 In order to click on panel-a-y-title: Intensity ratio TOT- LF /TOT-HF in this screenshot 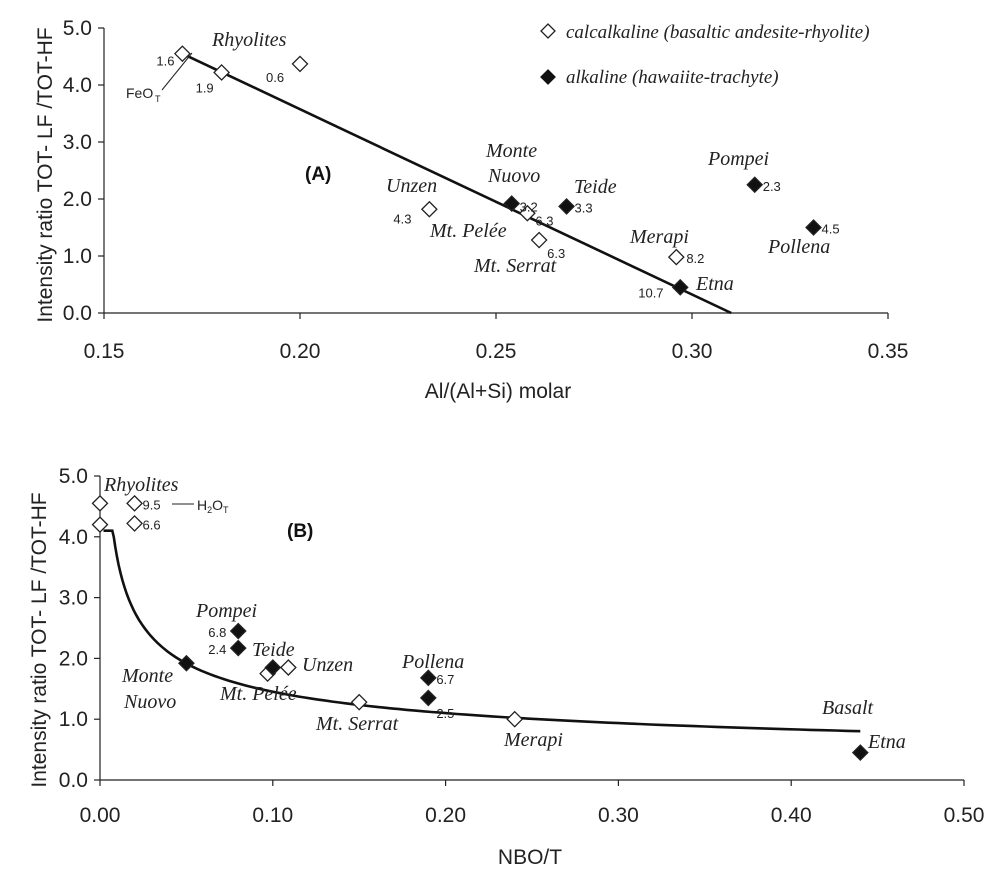, I will do `click(45, 174)`.